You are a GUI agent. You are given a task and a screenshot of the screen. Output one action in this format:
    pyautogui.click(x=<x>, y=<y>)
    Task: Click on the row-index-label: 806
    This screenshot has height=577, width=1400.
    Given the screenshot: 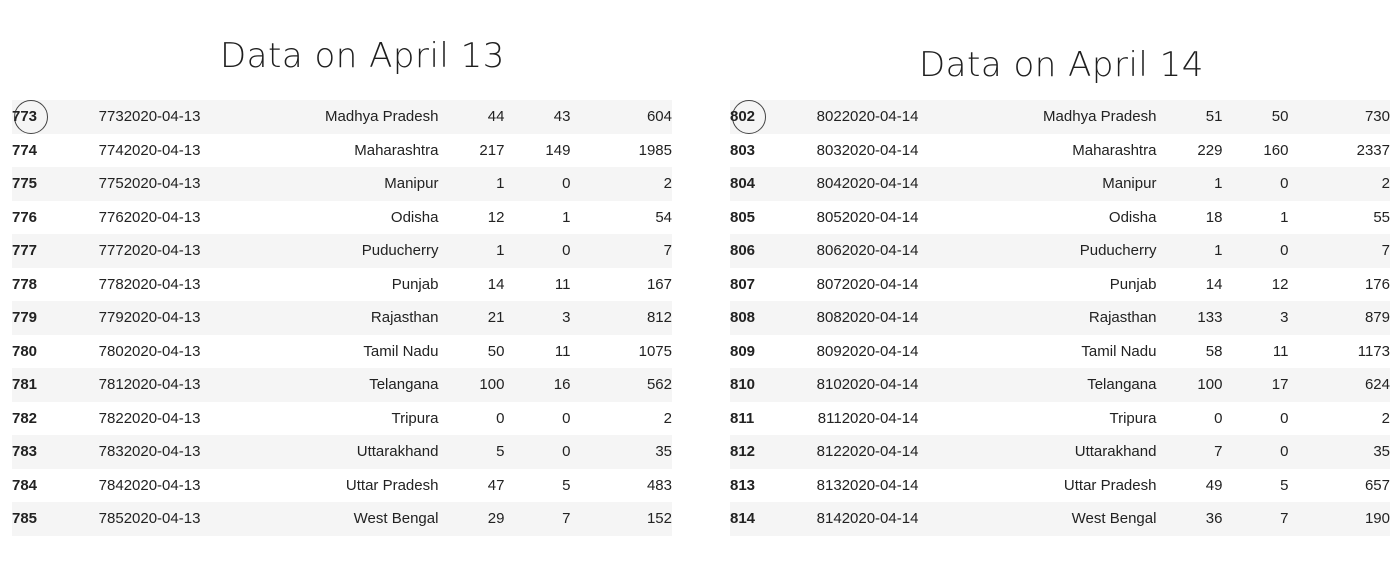 What is the action you would take?
    pyautogui.click(x=743, y=251)
    